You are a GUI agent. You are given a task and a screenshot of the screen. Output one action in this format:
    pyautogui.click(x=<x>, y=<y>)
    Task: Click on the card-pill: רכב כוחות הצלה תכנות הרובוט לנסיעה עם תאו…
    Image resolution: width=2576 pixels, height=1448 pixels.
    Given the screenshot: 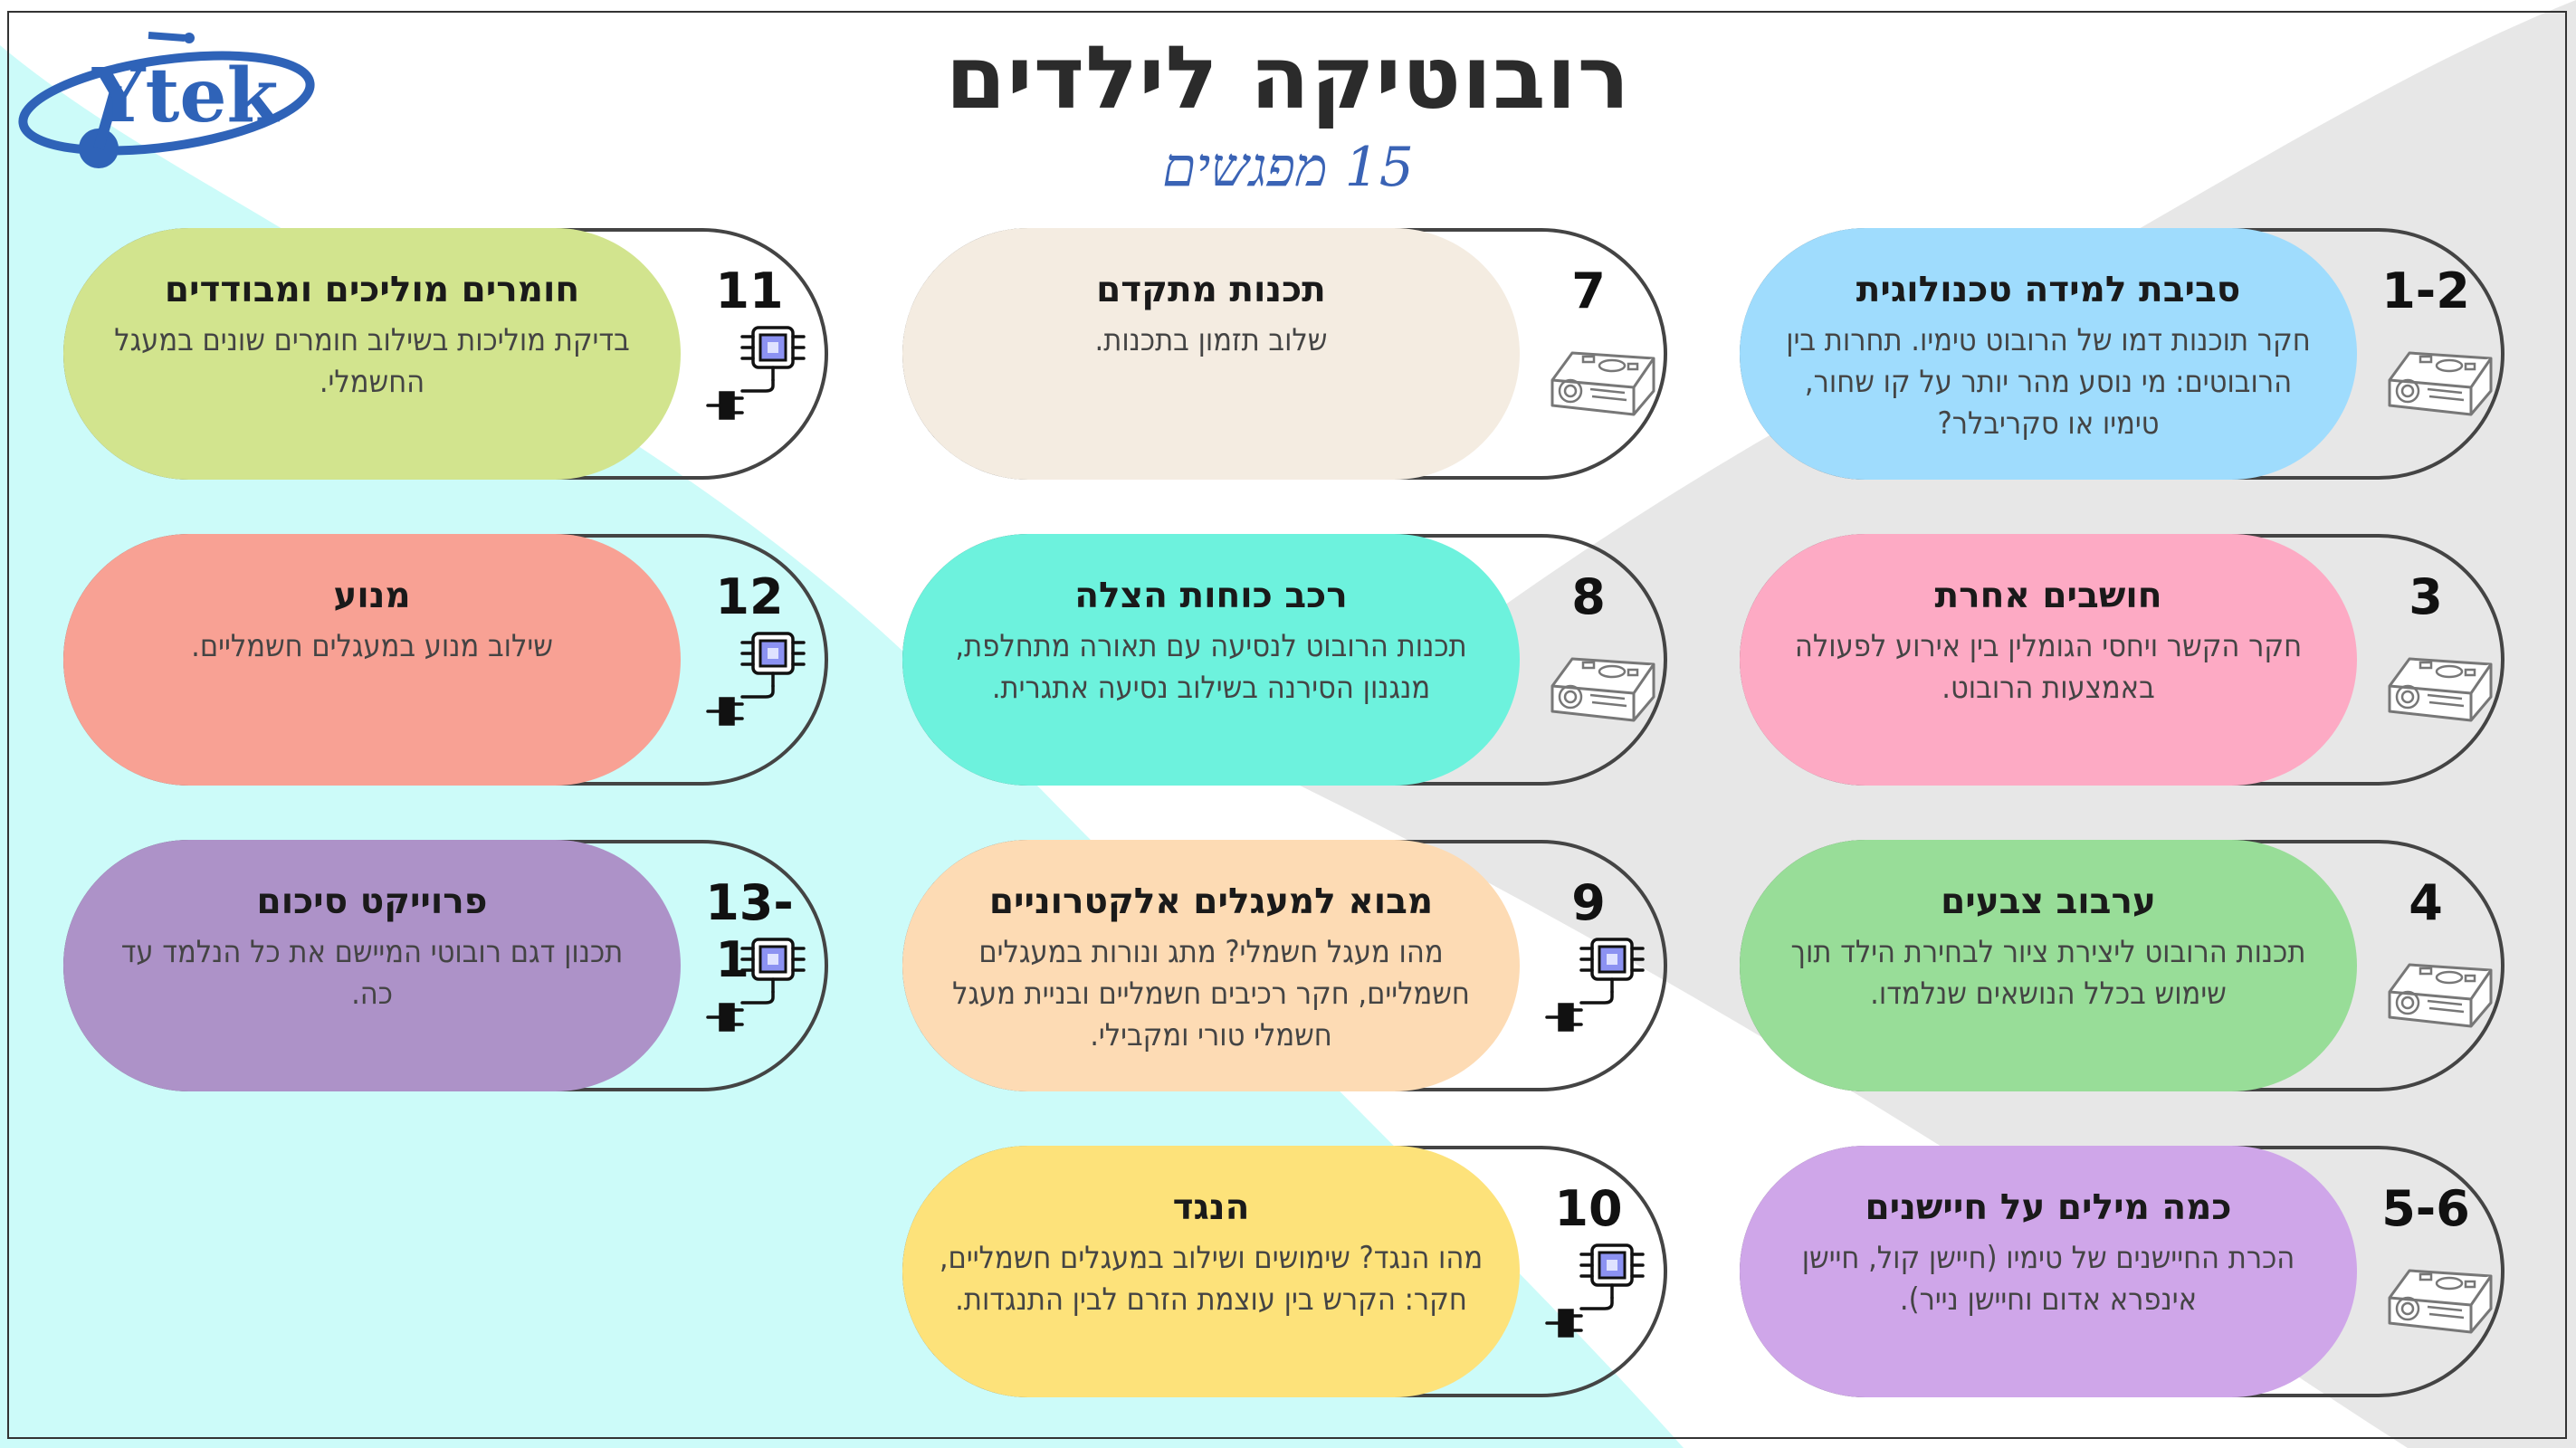 What is the action you would take?
    pyautogui.click(x=1211, y=660)
    